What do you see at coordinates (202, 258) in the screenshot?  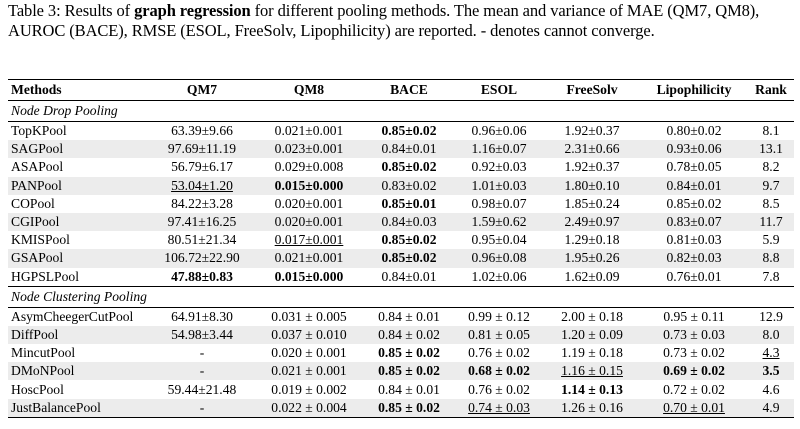 I see `value-cell: 106.72±22.90` at bounding box center [202, 258].